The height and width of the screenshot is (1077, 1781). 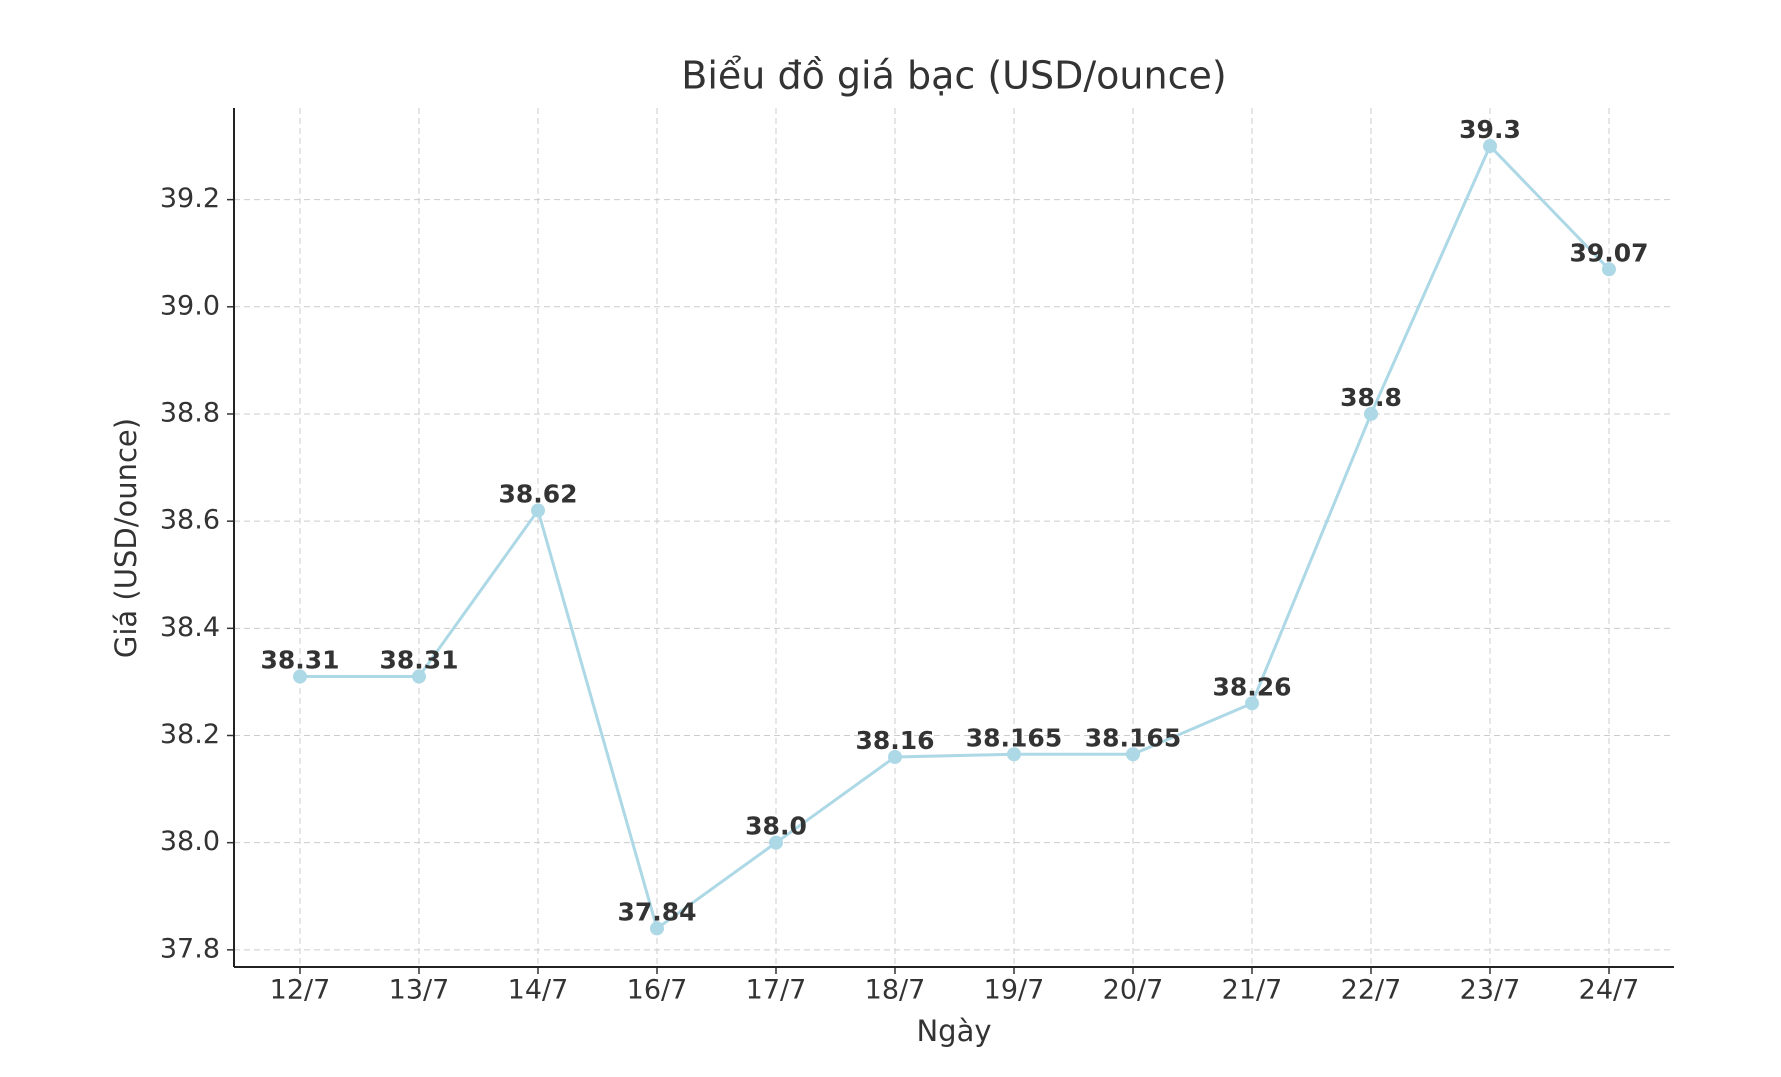 What do you see at coordinates (1133, 990) in the screenshot?
I see `x-tick-label: 20/7` at bounding box center [1133, 990].